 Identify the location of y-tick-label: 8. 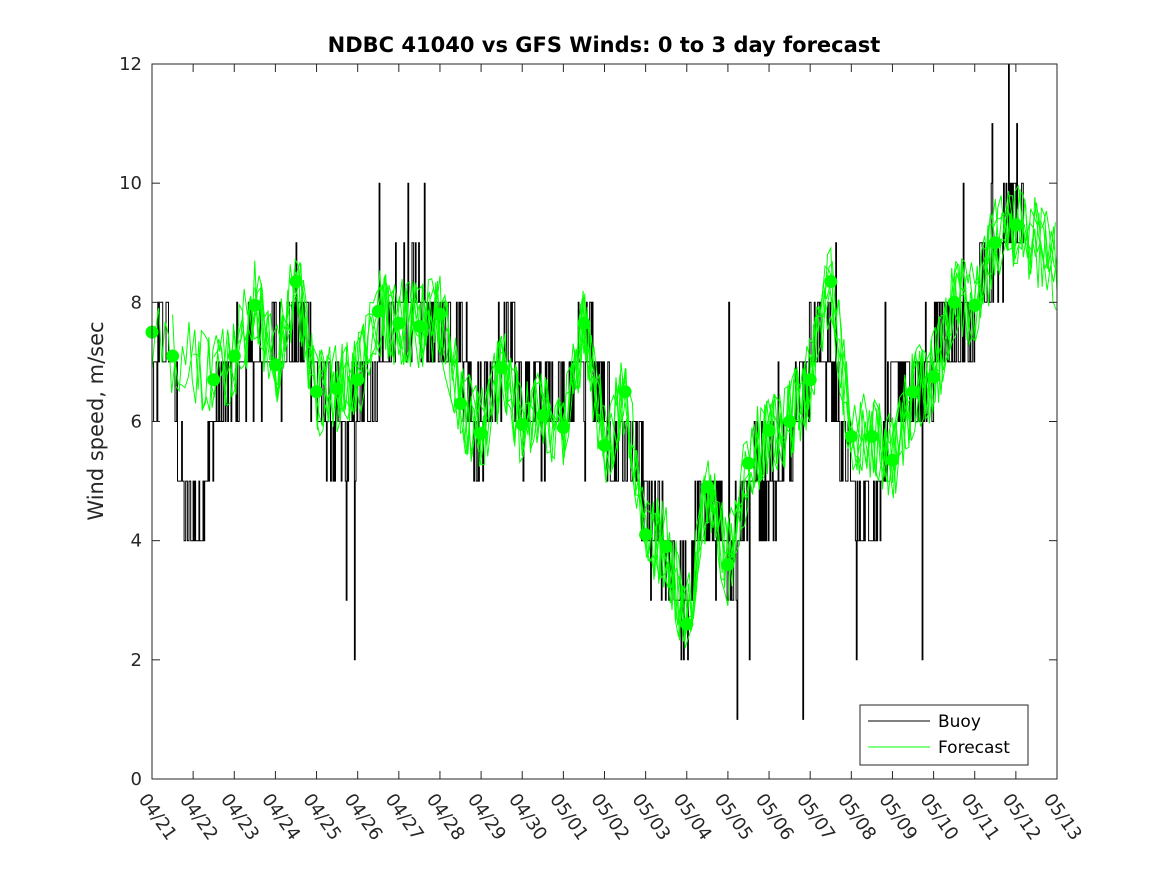
(136, 302).